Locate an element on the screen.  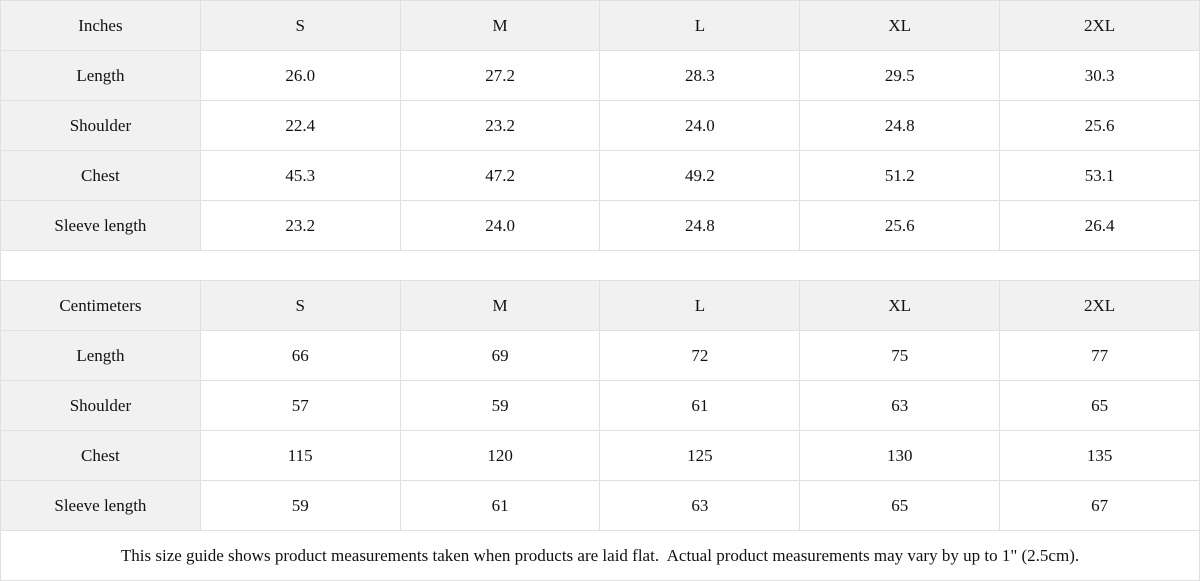
size-header-row: Inches S M L XL 2XL is located at coordinates (600, 25).